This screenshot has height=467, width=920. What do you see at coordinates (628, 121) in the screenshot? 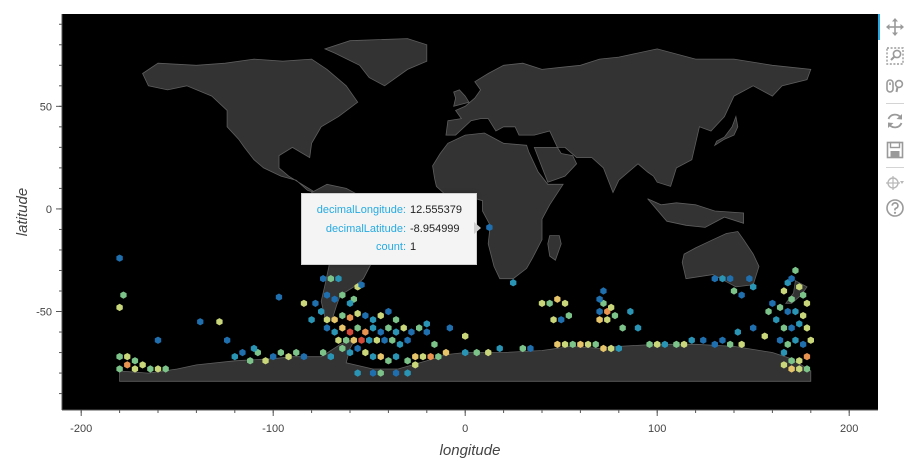
I see `landmass-europe-asia` at bounding box center [628, 121].